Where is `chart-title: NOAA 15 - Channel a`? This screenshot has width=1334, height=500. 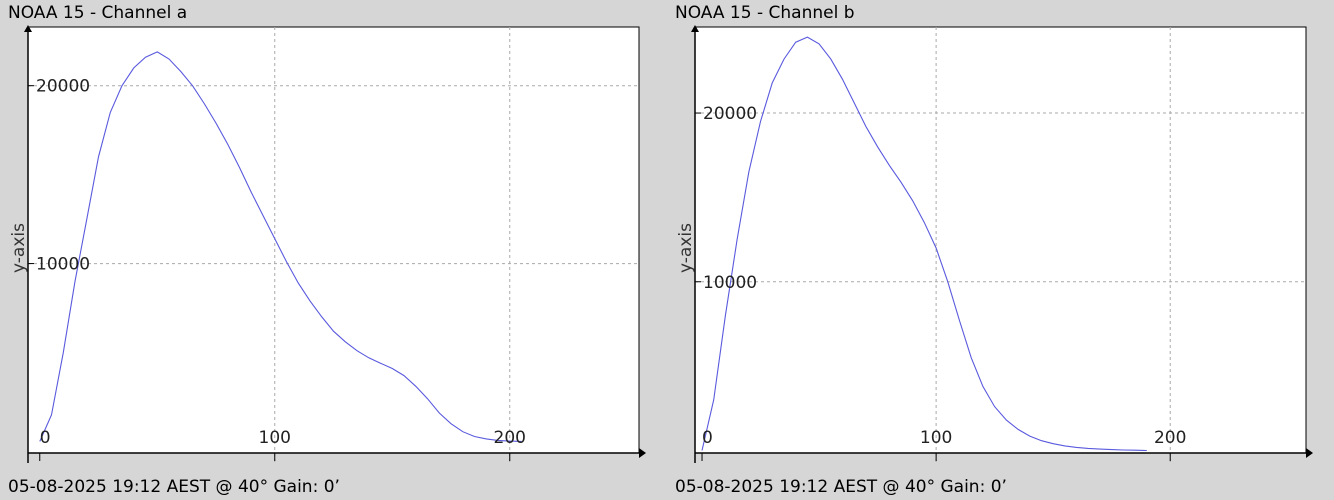 chart-title: NOAA 15 - Channel a is located at coordinates (98, 13).